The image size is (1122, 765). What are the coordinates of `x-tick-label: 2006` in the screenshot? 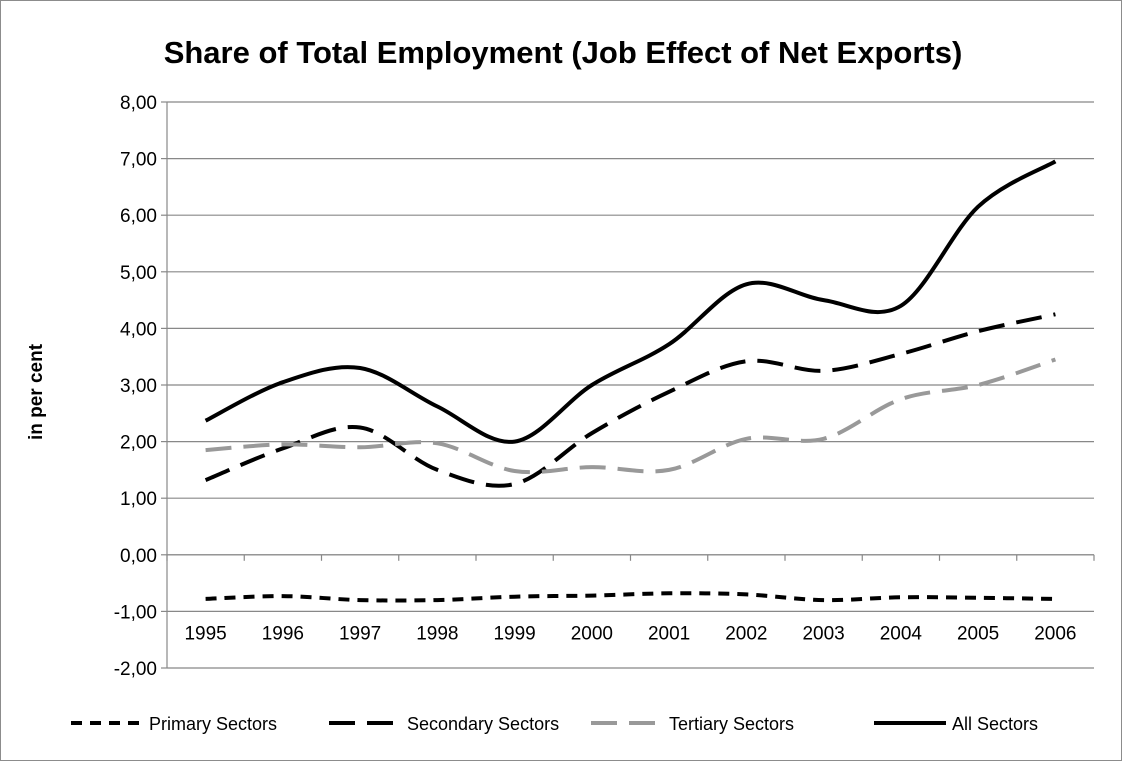 It's located at (1055, 633).